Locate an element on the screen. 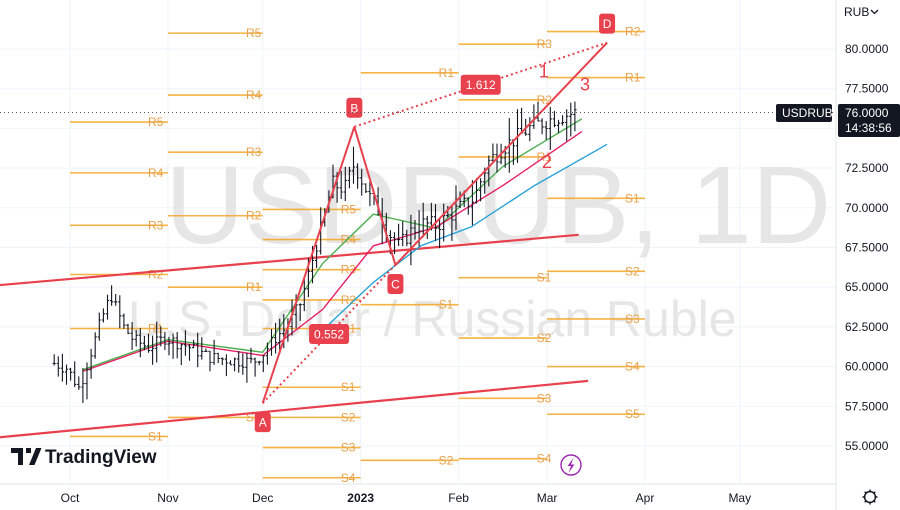  lightning-circle is located at coordinates (571, 465).